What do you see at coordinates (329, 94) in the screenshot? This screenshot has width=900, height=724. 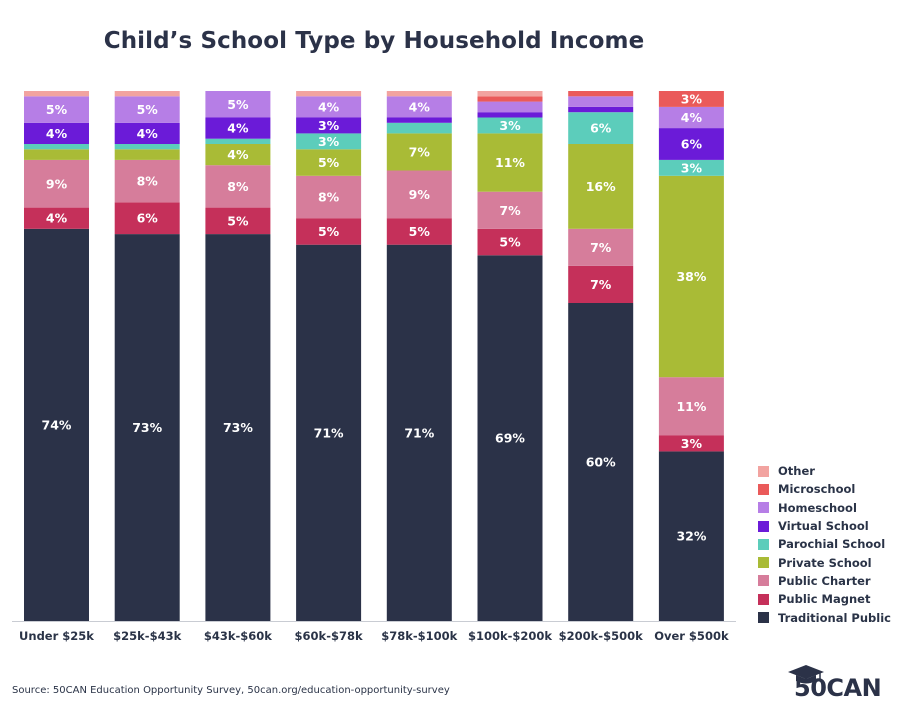 I see `bar-segment-other-60k-78k` at bounding box center [329, 94].